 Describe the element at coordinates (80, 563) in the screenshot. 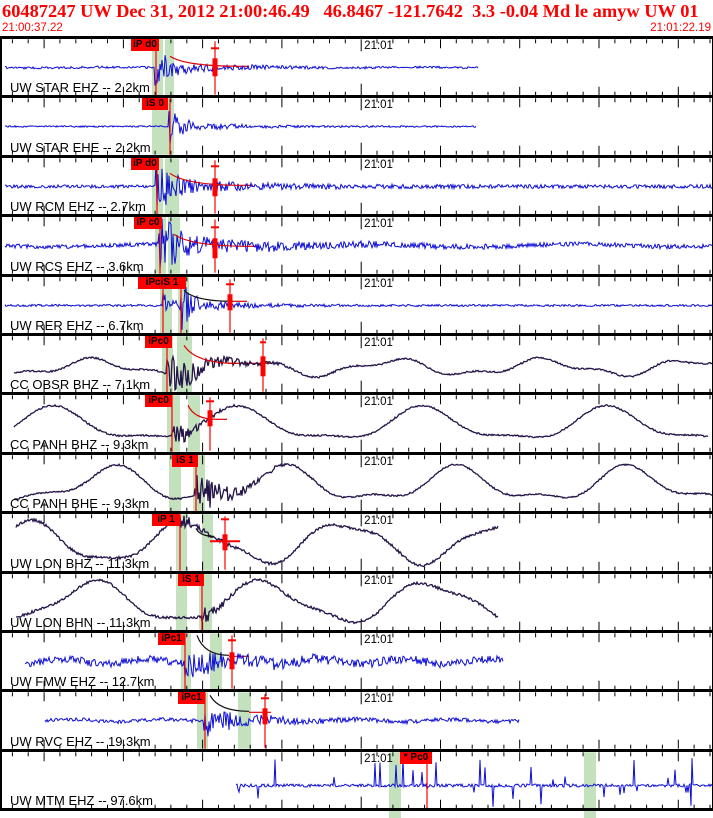

I see `station-label: UW LON BHZ -- 11.3km` at that location.